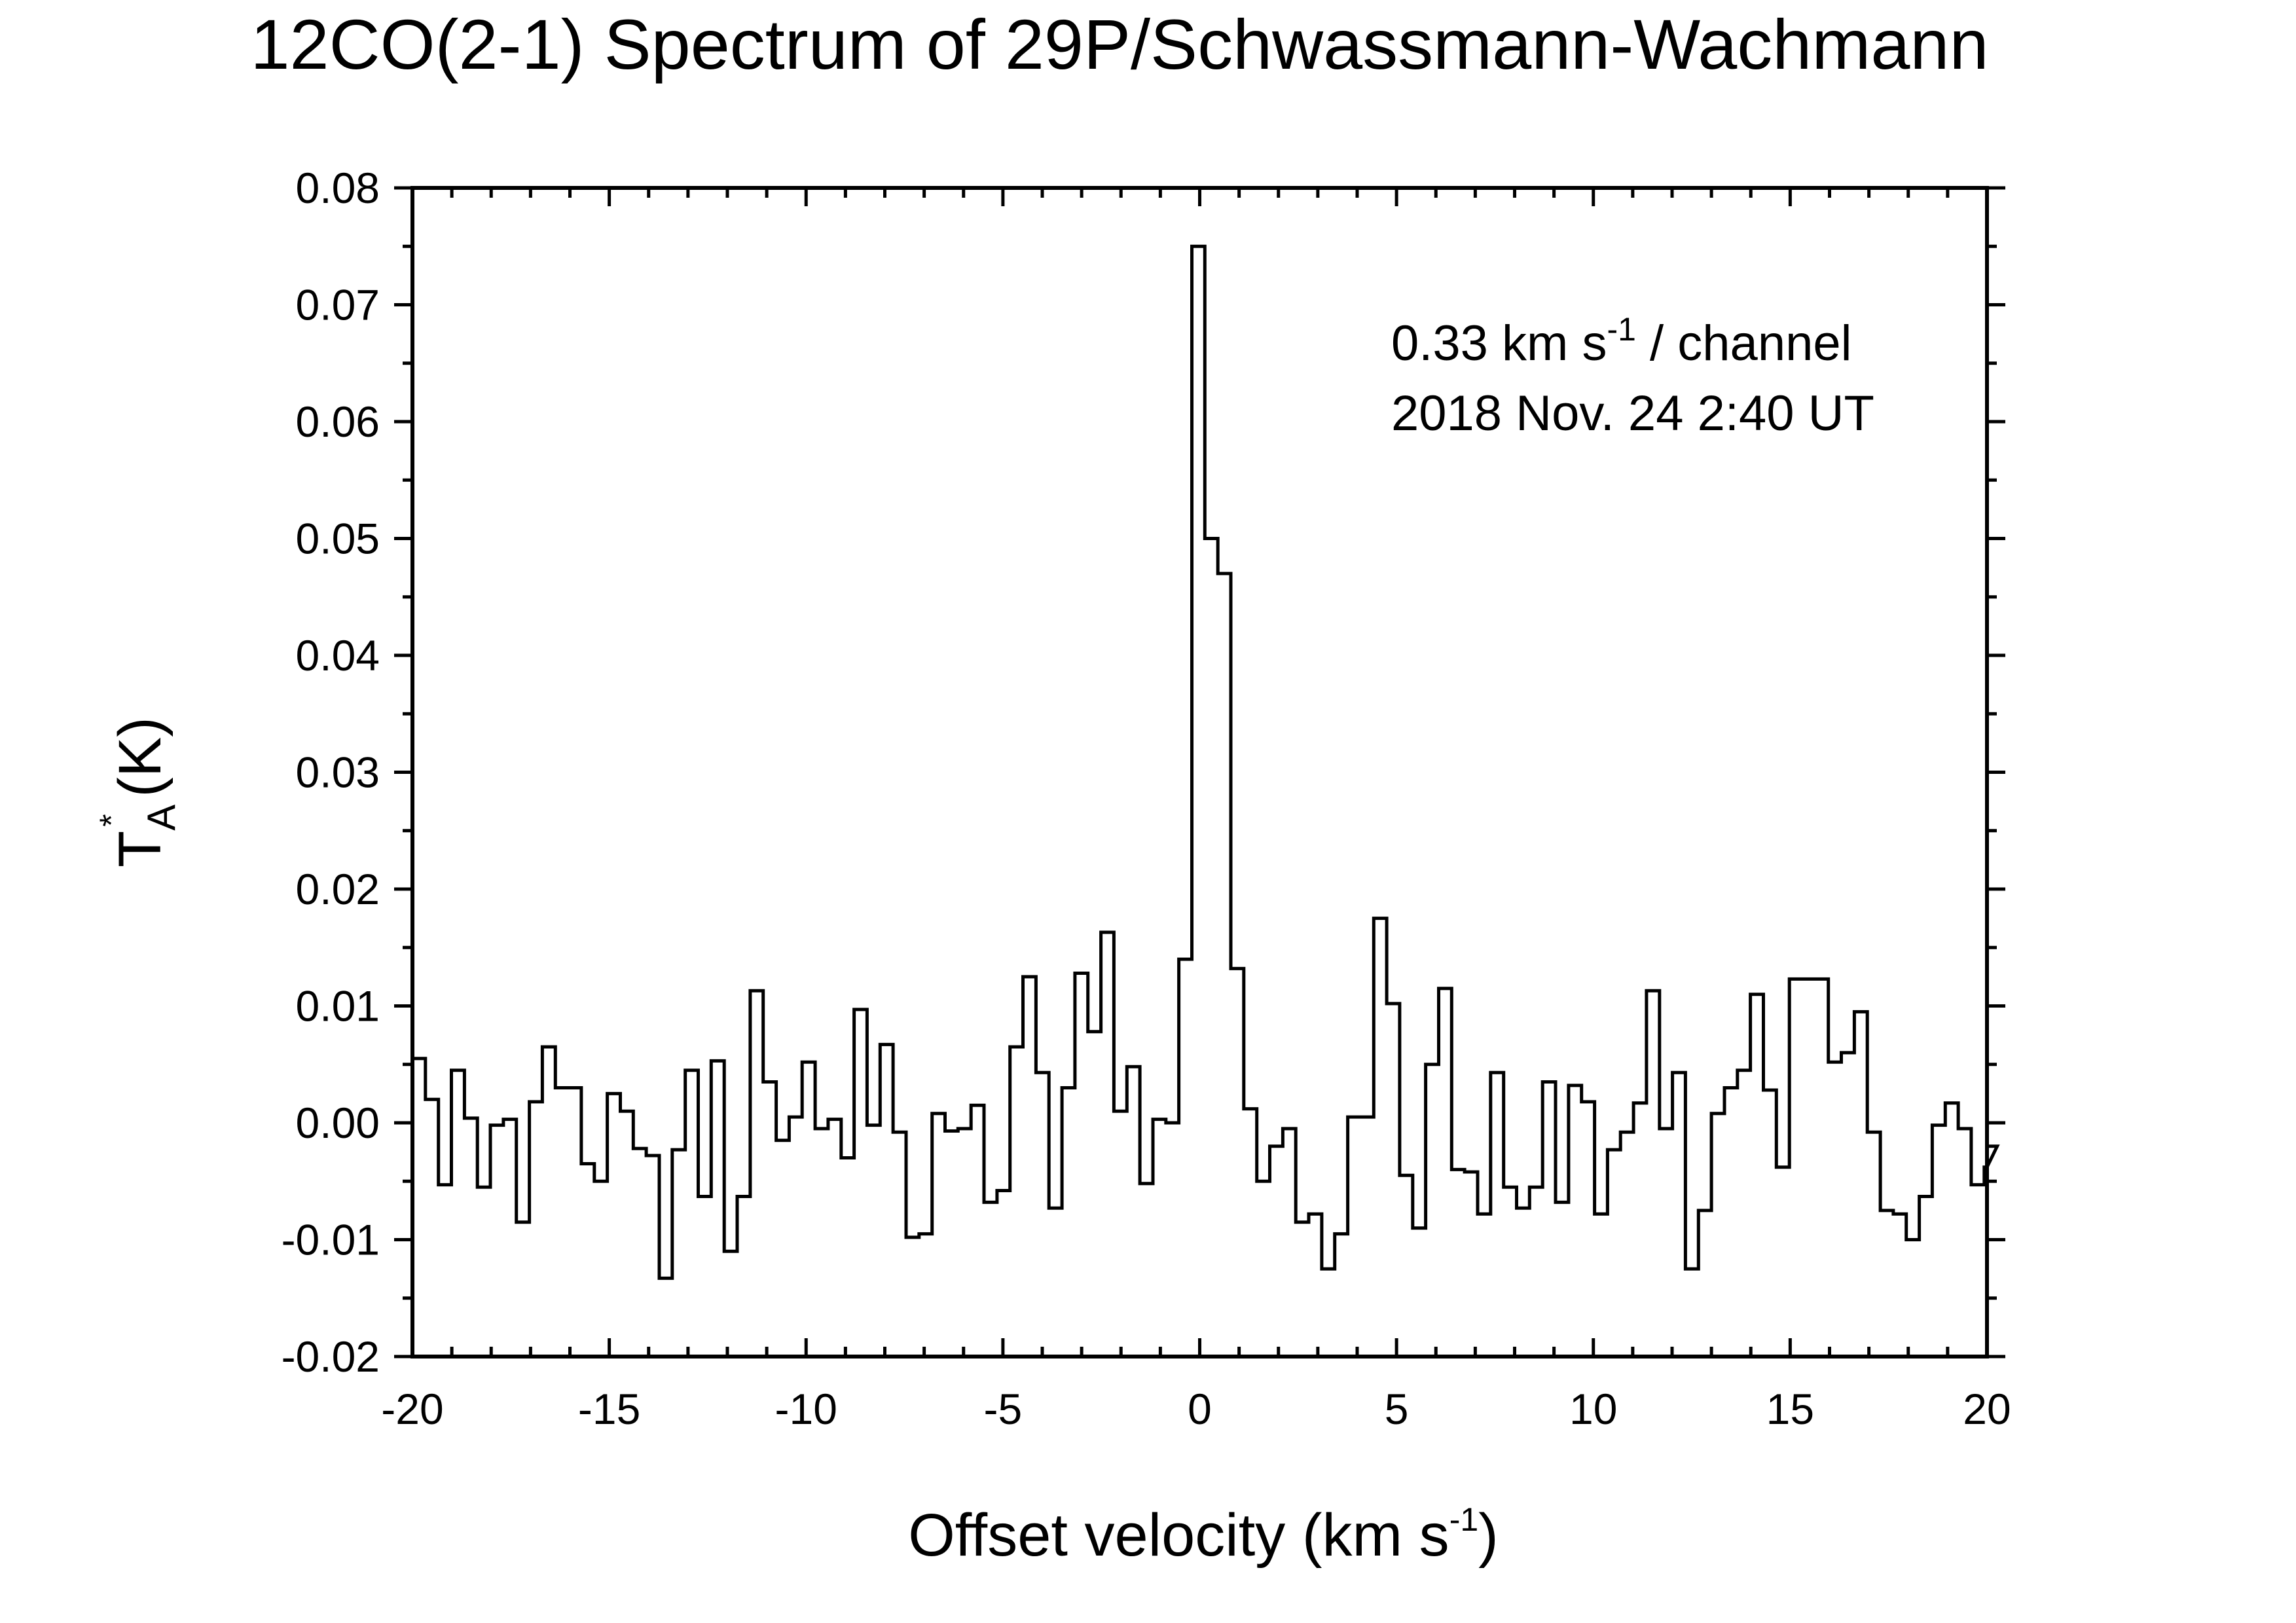 The height and width of the screenshot is (1623, 2296). I want to click on x-axis-title: Offset velocity (km s-1), so click(1203, 1535).